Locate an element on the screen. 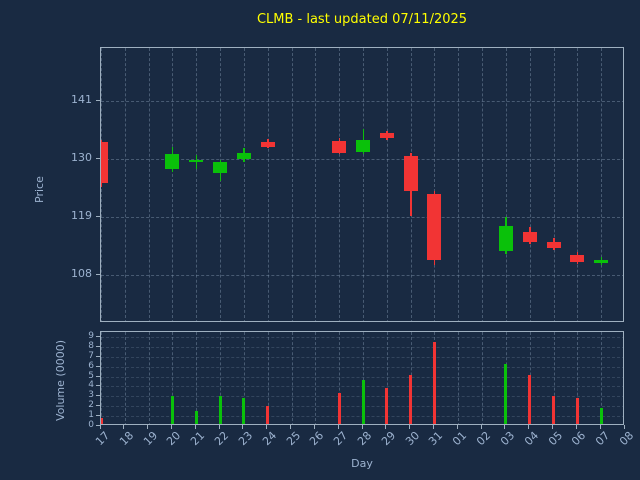 This screenshot has width=640, height=480. x-tick-label: 21 is located at coordinates (198, 439).